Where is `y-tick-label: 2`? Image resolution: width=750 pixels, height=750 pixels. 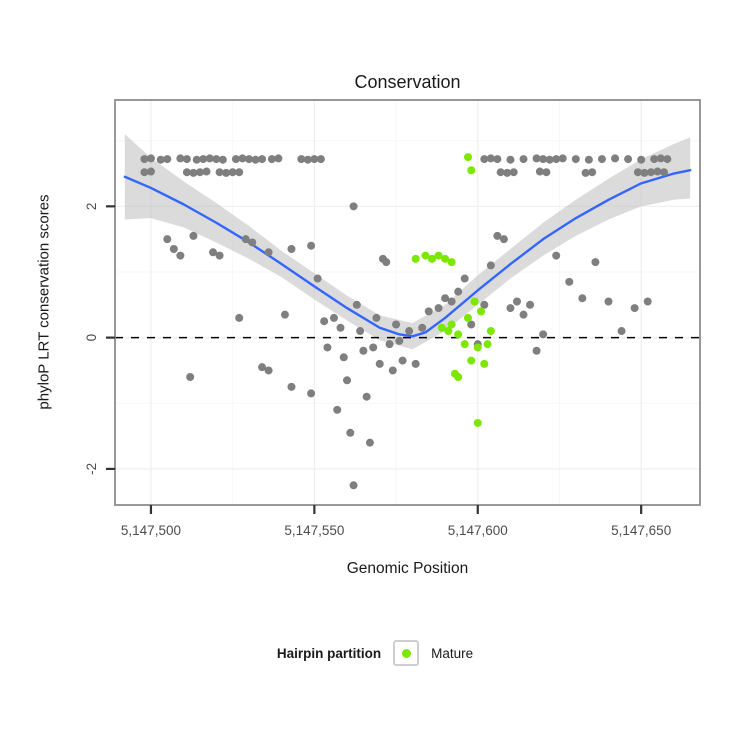
y-tick-label: 2 is located at coordinates (91, 207).